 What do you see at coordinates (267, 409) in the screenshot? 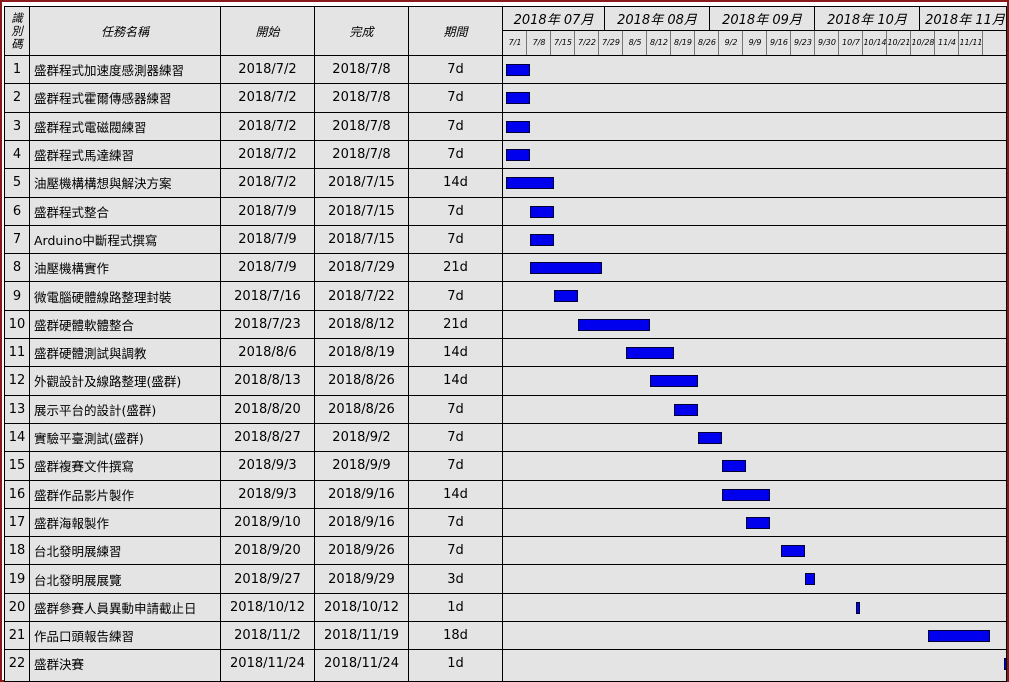
I see `task-start-cell: 2018/8/20` at bounding box center [267, 409].